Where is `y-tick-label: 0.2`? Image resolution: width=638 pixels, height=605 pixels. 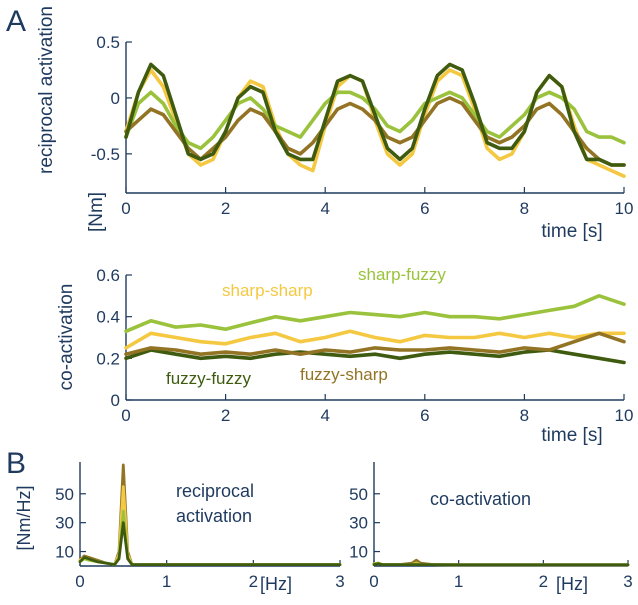 y-tick-label: 0.2 is located at coordinates (108, 358).